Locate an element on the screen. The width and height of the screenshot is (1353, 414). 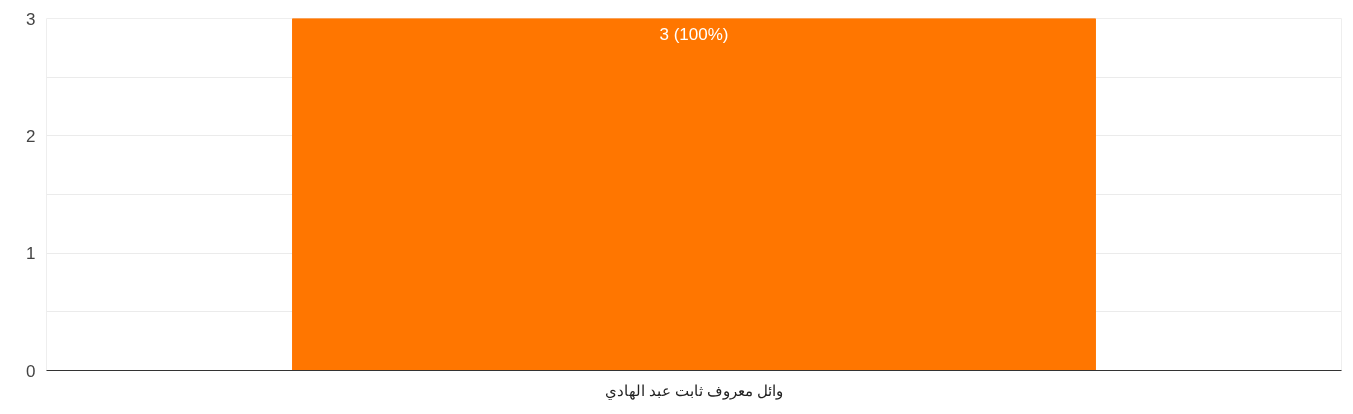
x-tick-label: وائل معروف ثابت عبد الهادي is located at coordinates (694, 390).